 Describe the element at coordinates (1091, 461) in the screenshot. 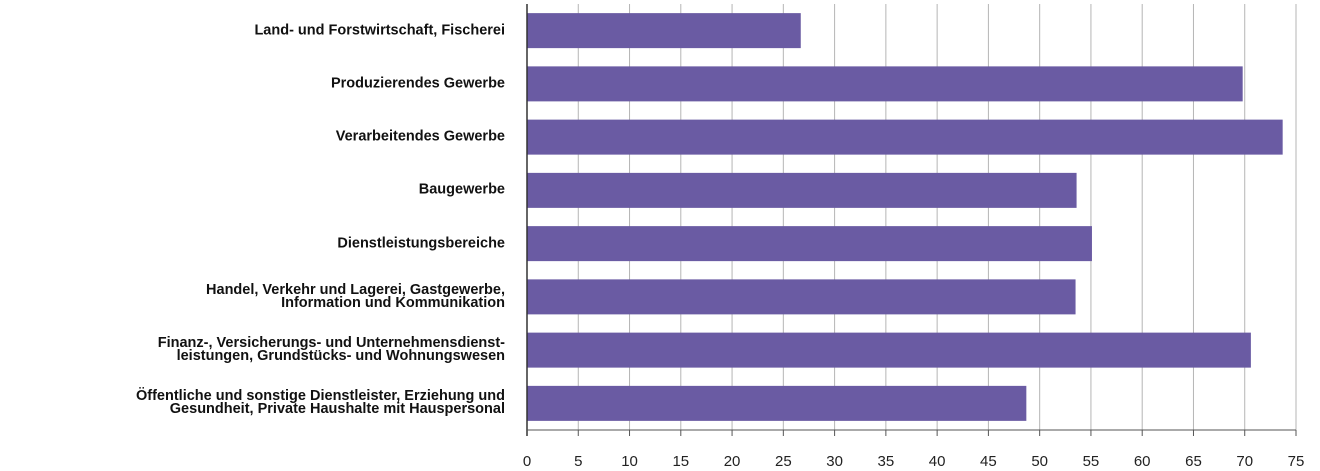

I see `x-tick-label: 55` at that location.